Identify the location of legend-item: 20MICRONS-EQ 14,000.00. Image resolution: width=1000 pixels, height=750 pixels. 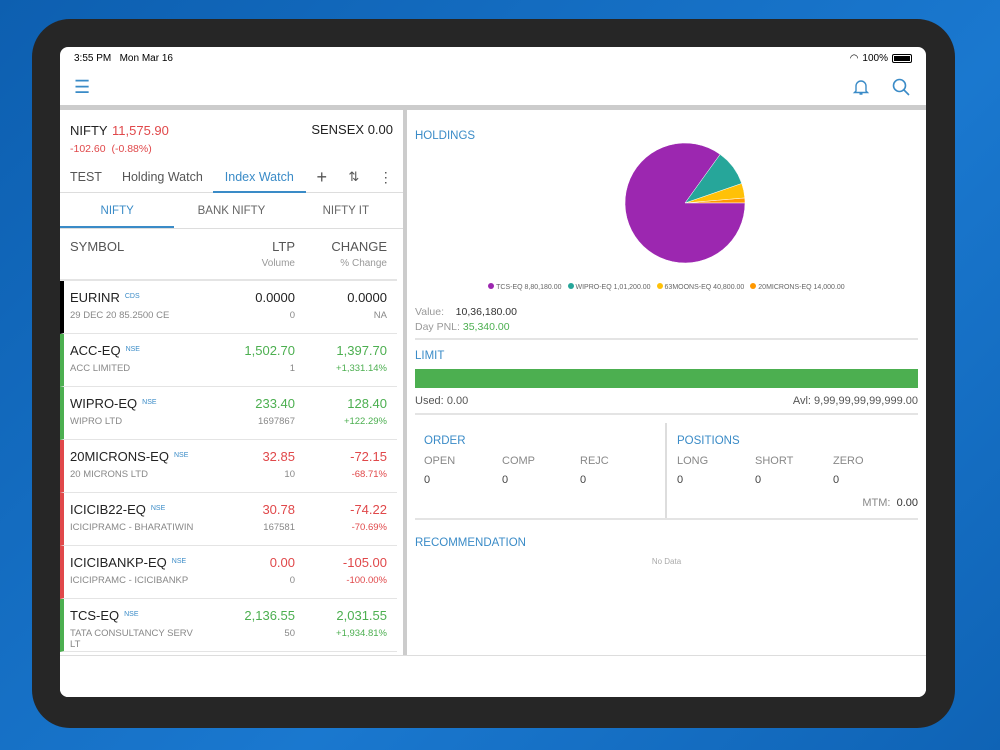
(797, 287).